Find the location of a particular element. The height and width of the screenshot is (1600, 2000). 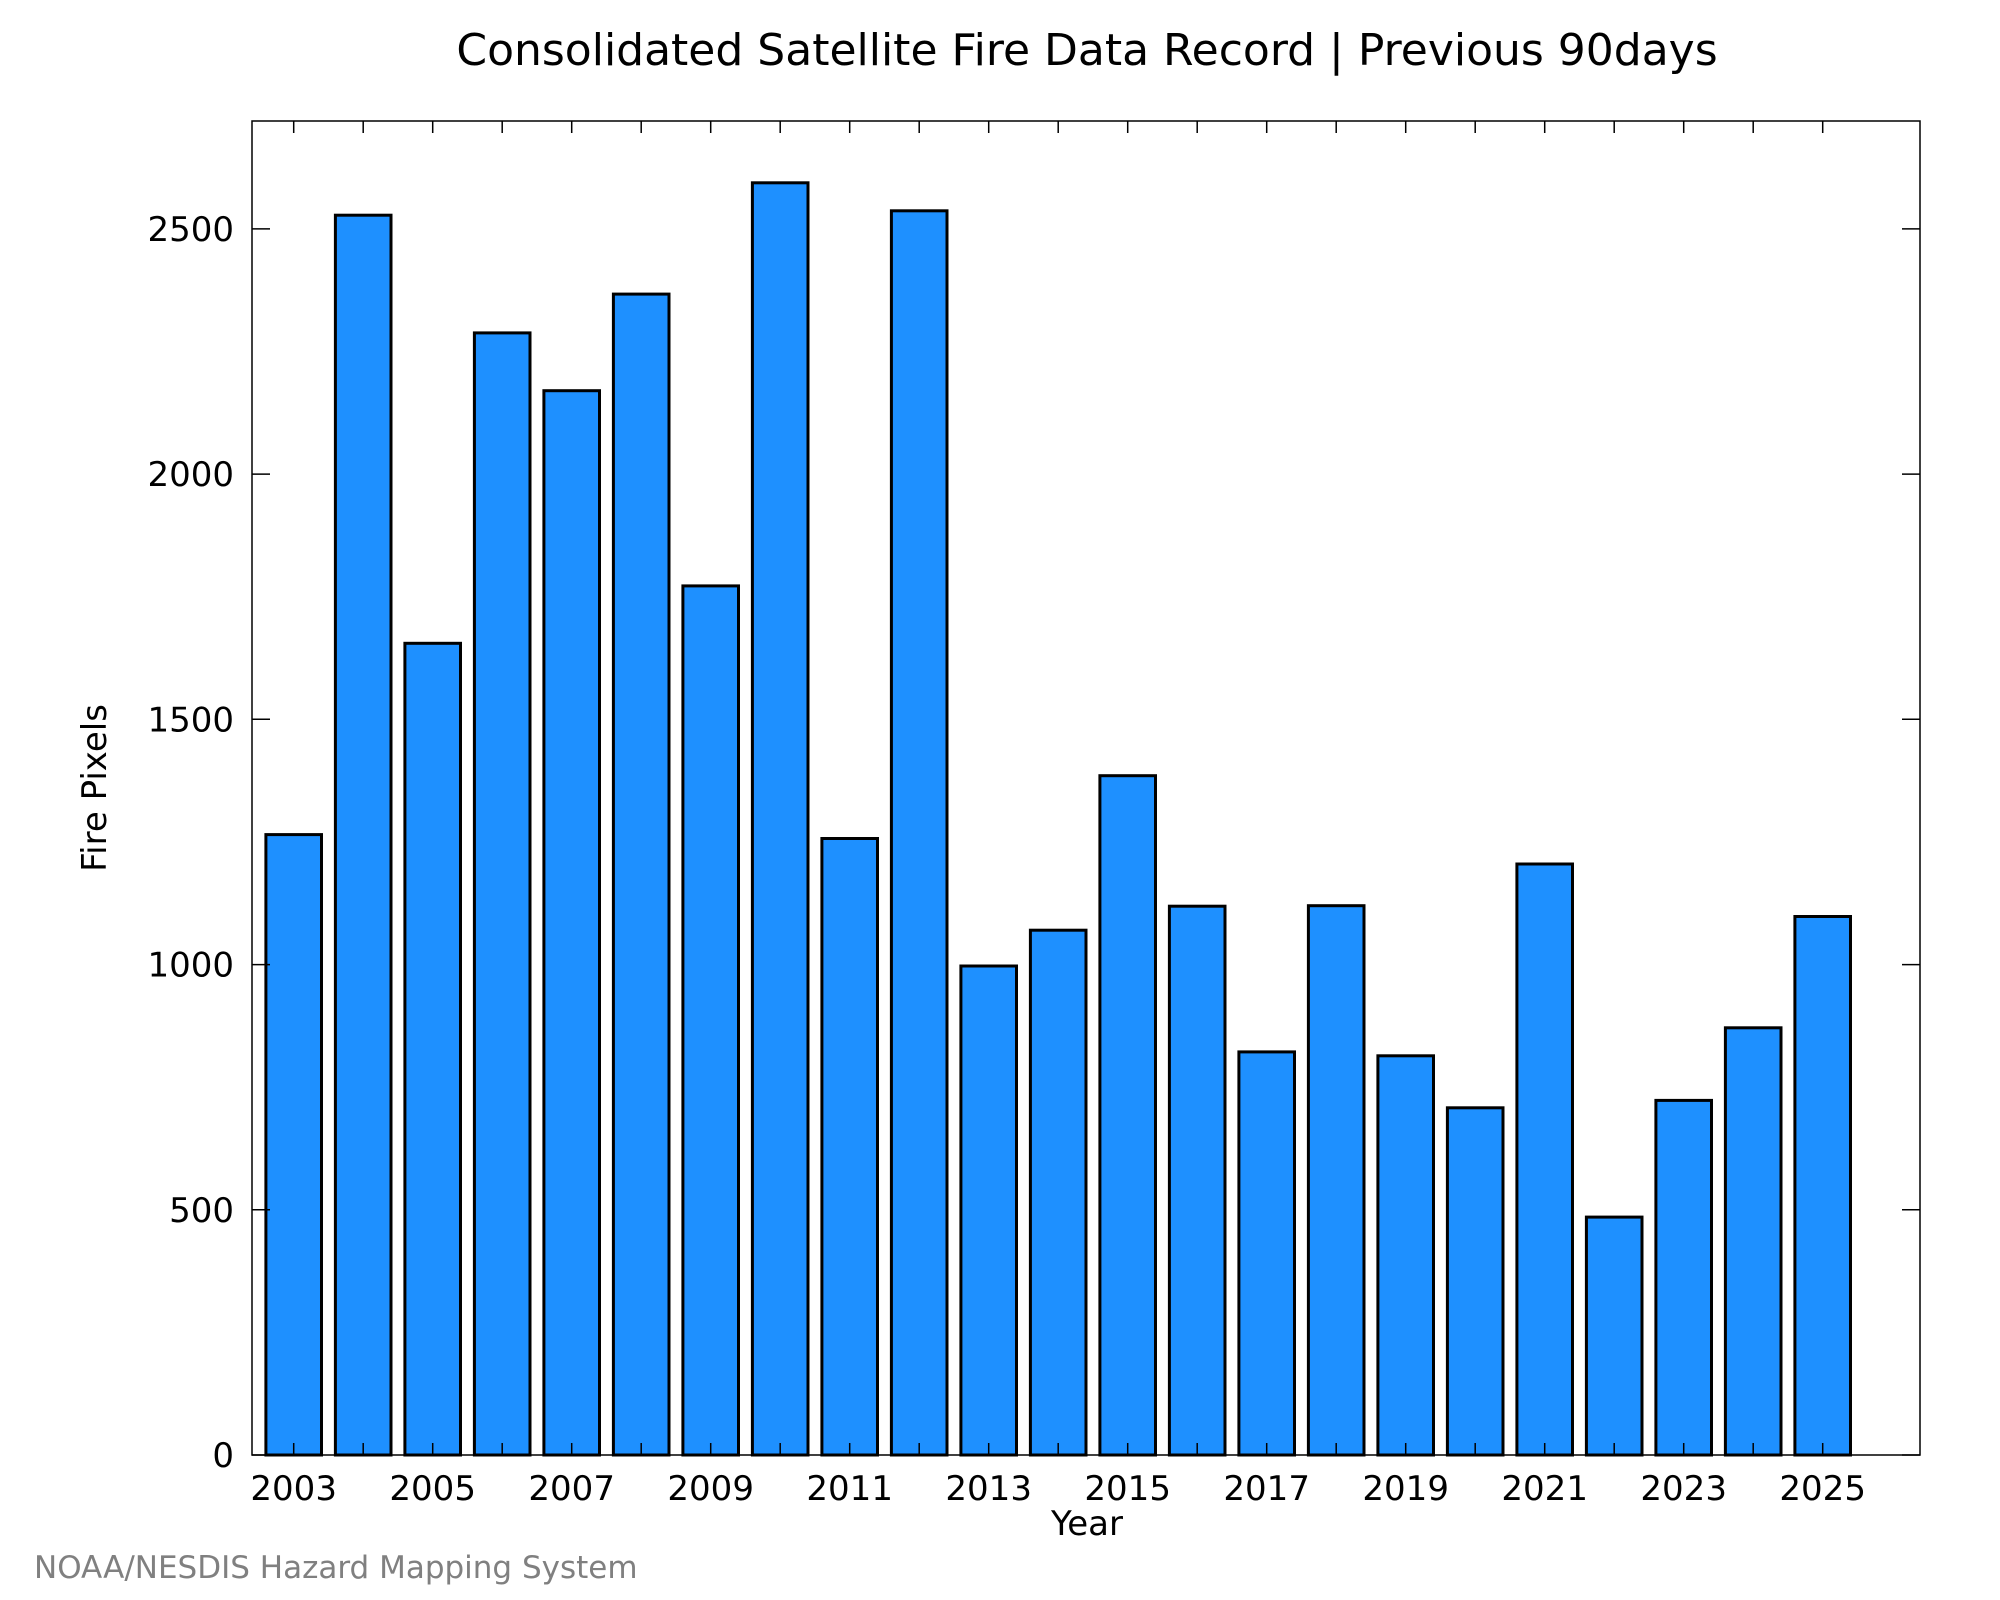

bar-2025 is located at coordinates (1823, 1186).